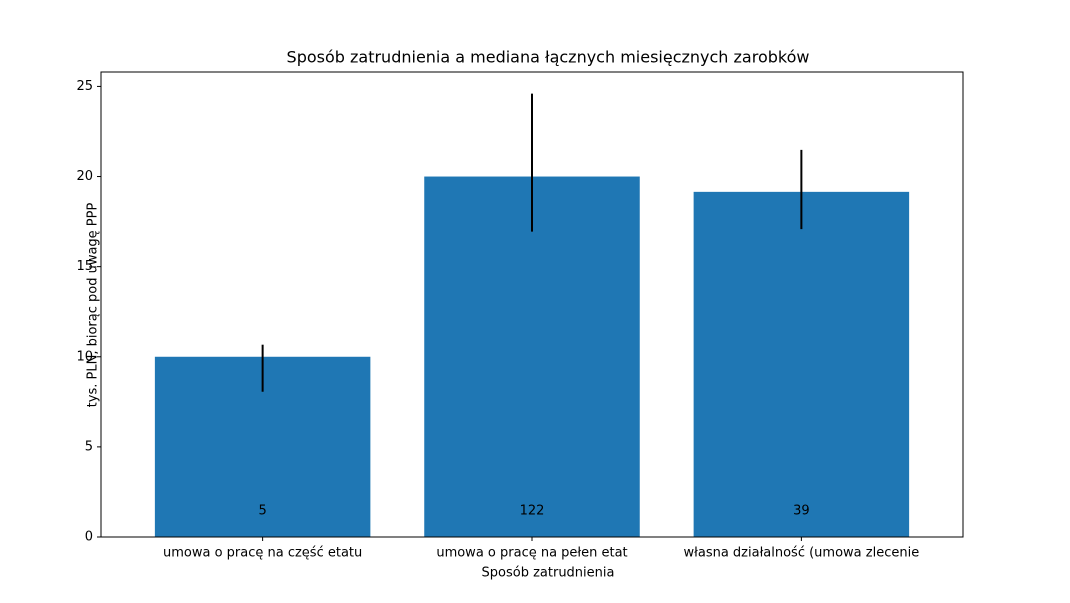  I want to click on count-label: 5, so click(262, 511).